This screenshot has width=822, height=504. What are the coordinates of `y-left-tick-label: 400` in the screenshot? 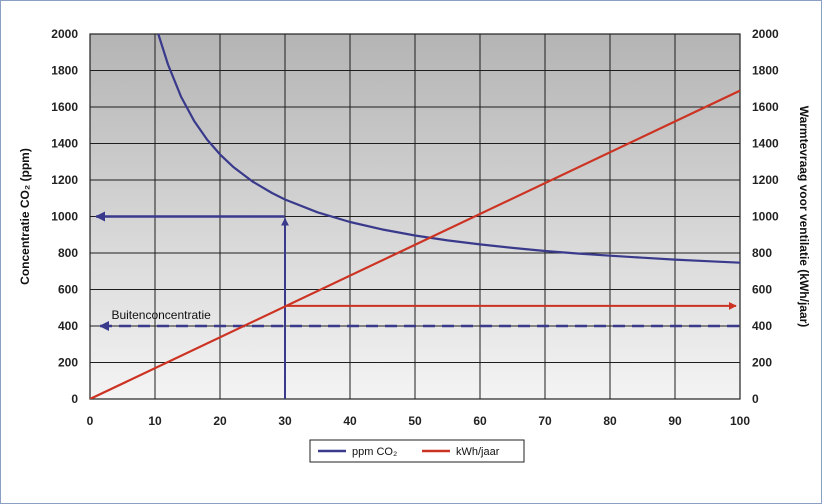 It's located at (68, 326).